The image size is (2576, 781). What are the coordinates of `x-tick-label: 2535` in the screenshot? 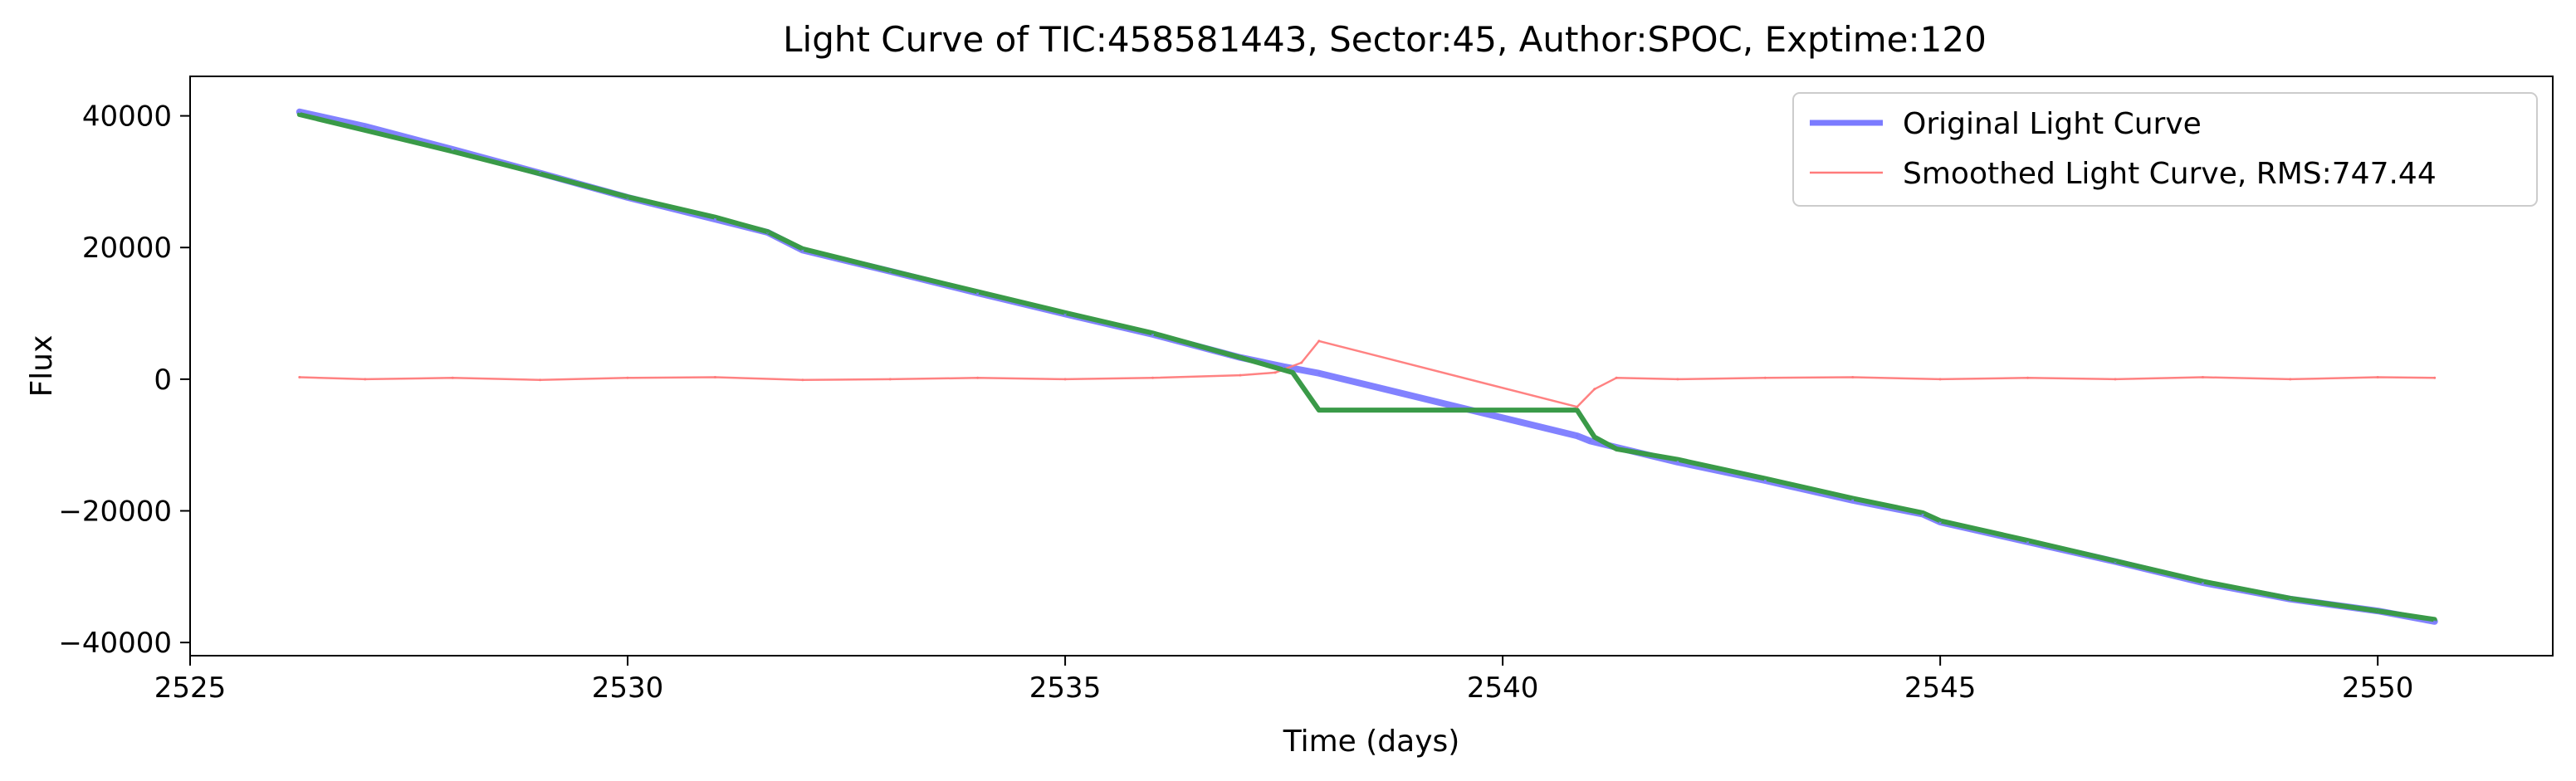 It's located at (1065, 688).